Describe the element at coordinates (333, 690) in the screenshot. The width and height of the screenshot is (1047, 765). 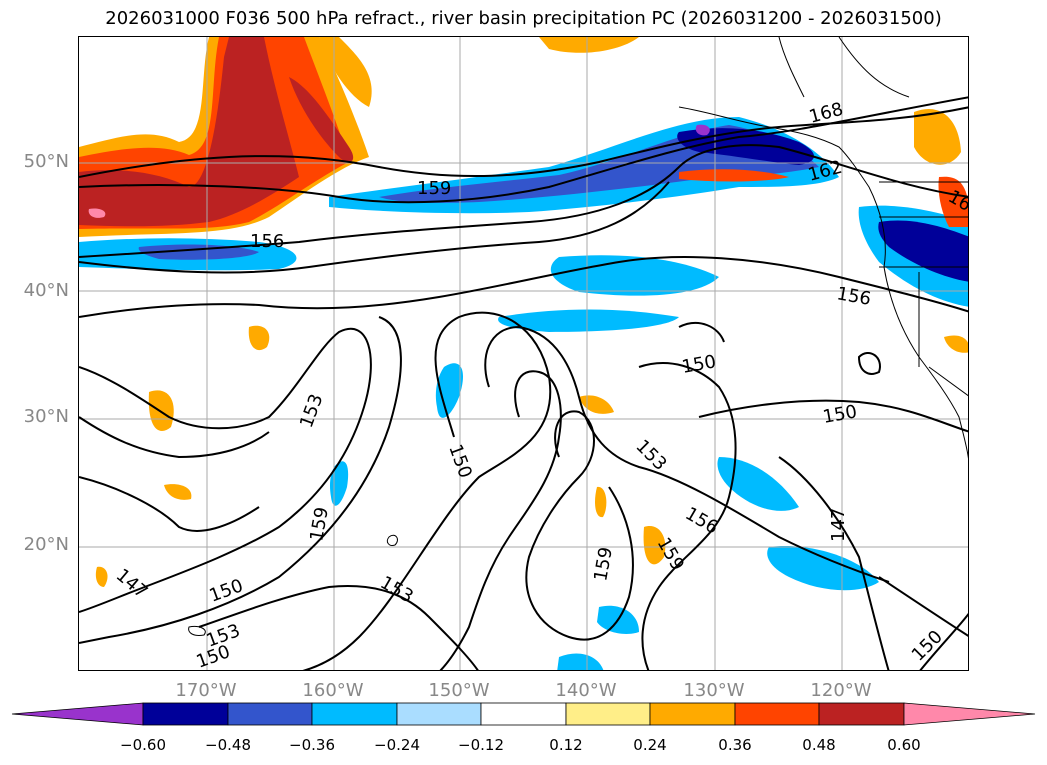
I see `lon-label-160w: 160°W` at that location.